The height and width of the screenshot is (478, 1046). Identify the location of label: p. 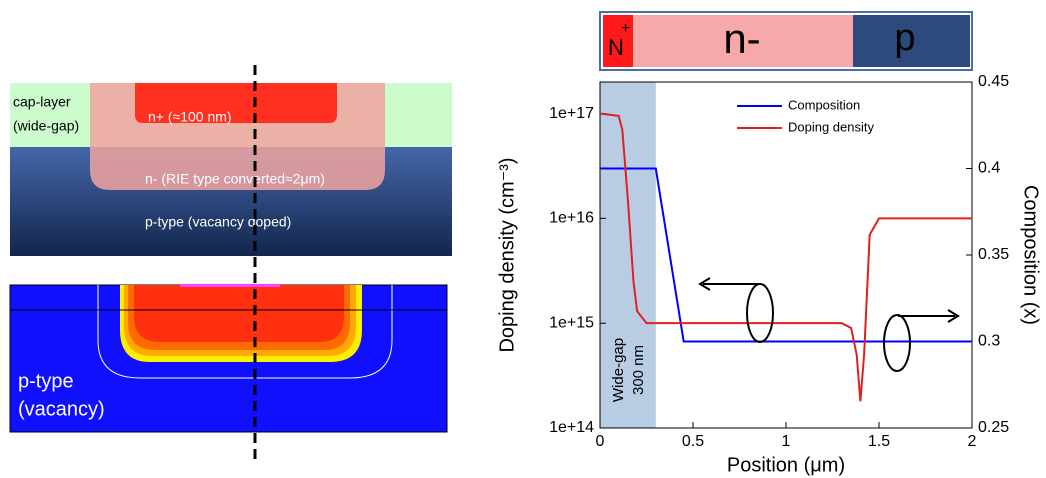
(904, 38).